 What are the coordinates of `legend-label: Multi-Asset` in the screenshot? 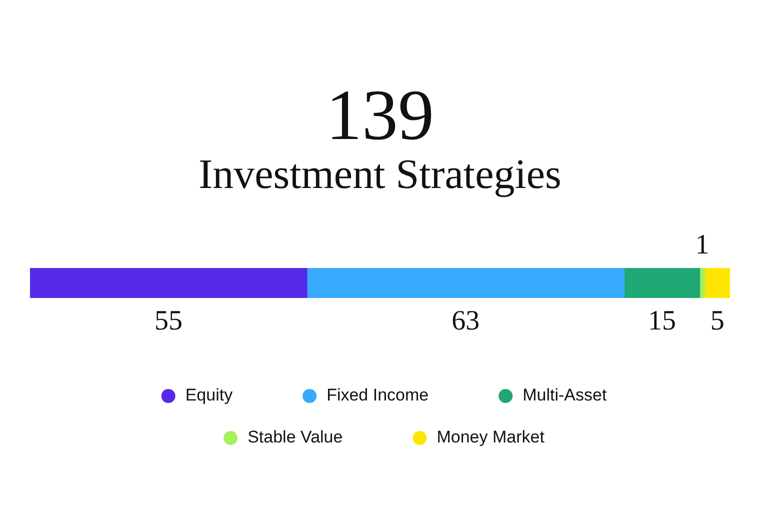 It's located at (564, 395).